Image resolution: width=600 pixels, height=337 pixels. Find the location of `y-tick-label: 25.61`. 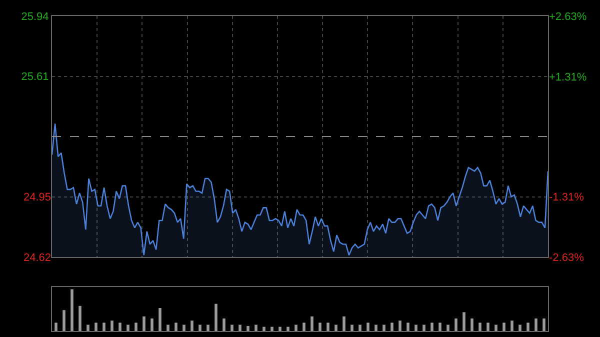

y-tick-label: 25.61 is located at coordinates (35, 77).